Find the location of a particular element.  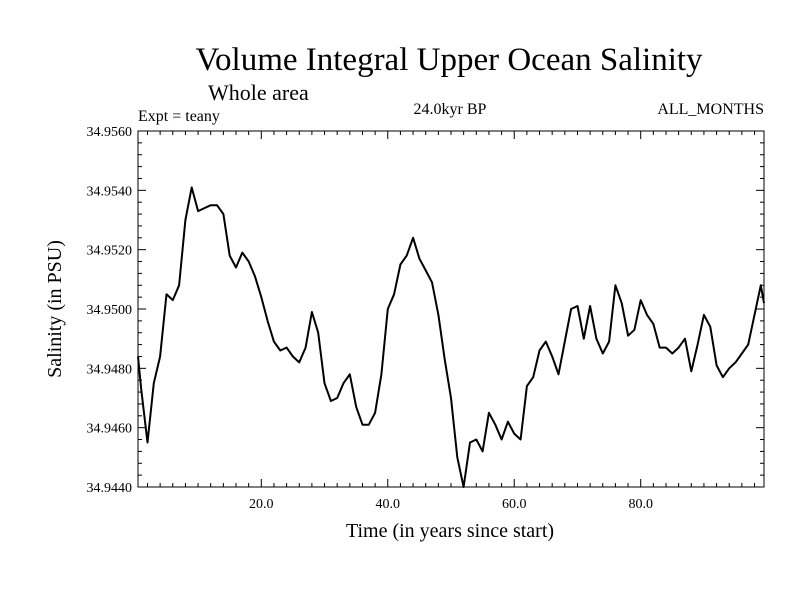

x-tick-label: 60.0 is located at coordinates (514, 504).